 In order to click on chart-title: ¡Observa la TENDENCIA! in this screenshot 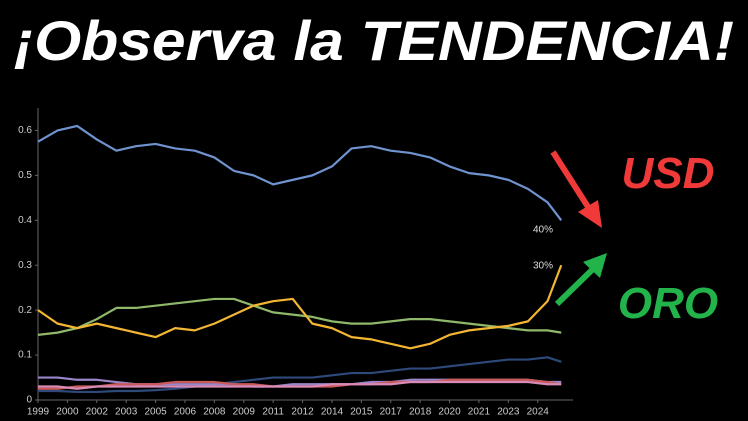, I will do `click(374, 40)`.